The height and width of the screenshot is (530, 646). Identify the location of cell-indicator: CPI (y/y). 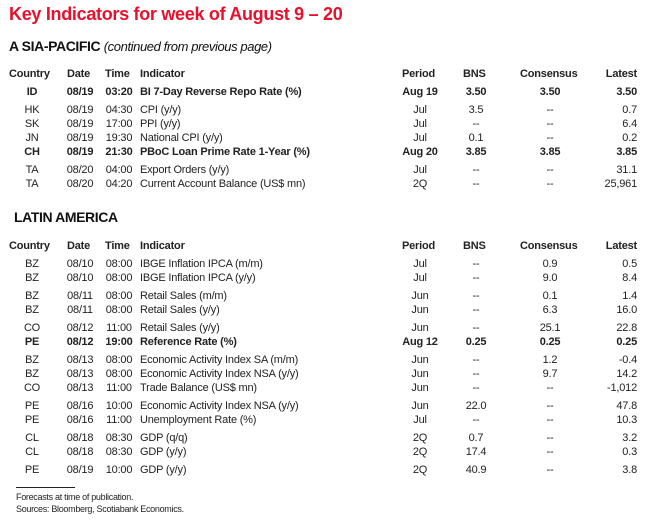
(160, 110).